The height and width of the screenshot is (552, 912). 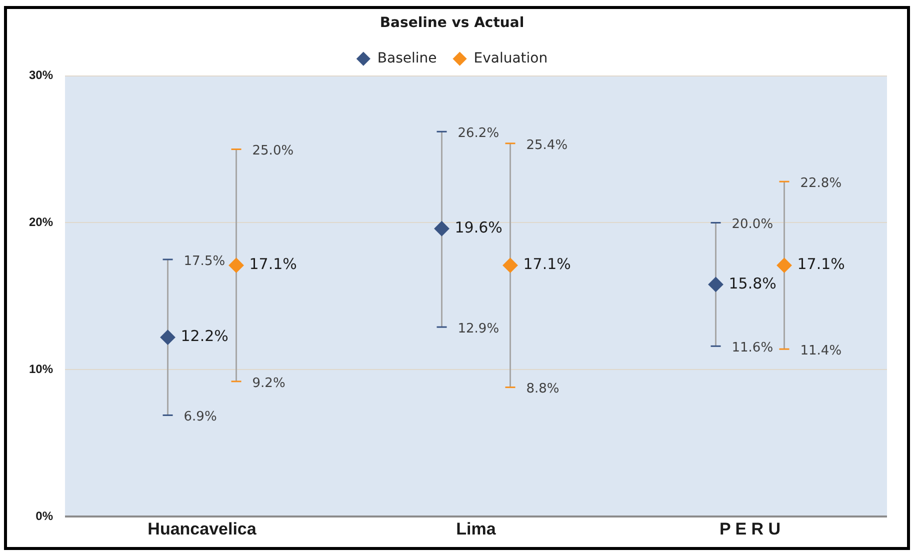 What do you see at coordinates (41, 75) in the screenshot?
I see `y-tick-label: 30%` at bounding box center [41, 75].